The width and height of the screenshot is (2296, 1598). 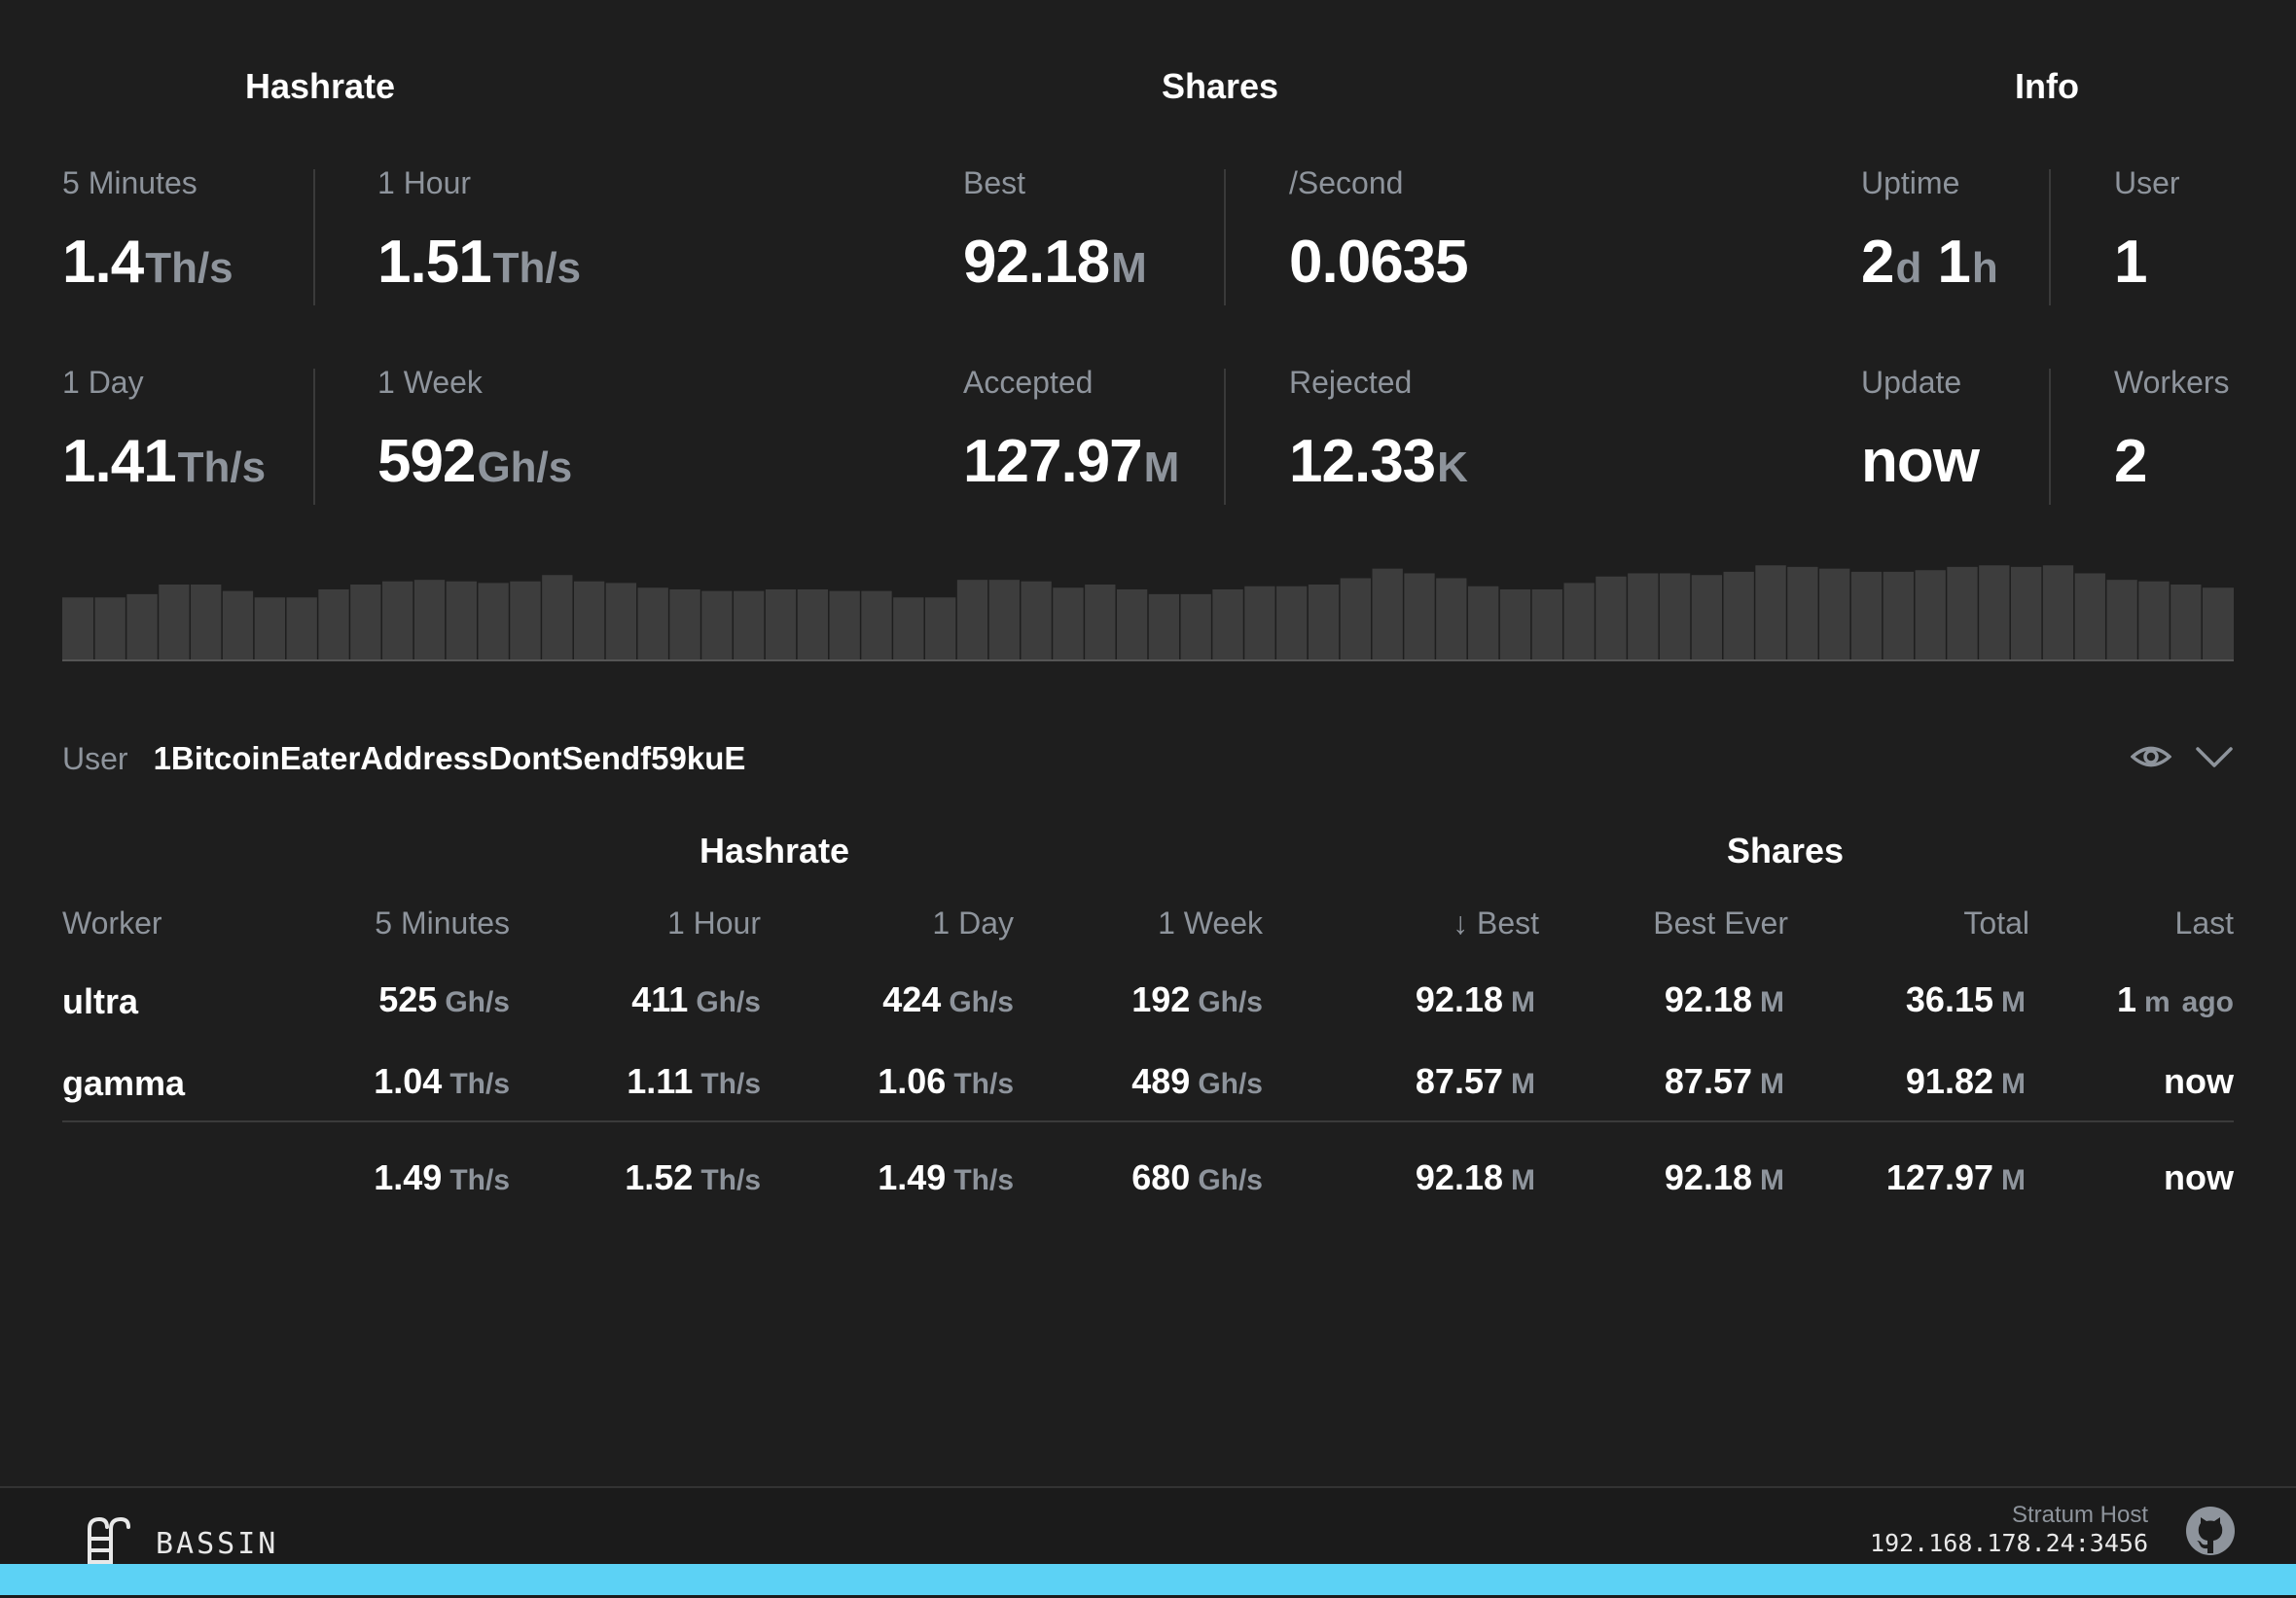 What do you see at coordinates (1724, 1081) in the screenshot?
I see `cell-best-ever: 87.57 M` at bounding box center [1724, 1081].